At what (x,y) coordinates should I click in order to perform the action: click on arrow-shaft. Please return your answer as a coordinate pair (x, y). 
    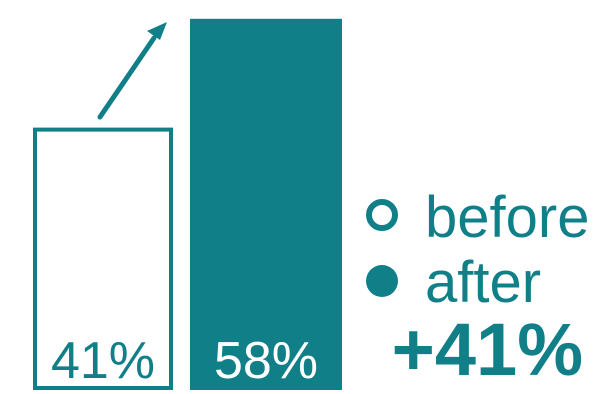
    Looking at the image, I should click on (127, 77).